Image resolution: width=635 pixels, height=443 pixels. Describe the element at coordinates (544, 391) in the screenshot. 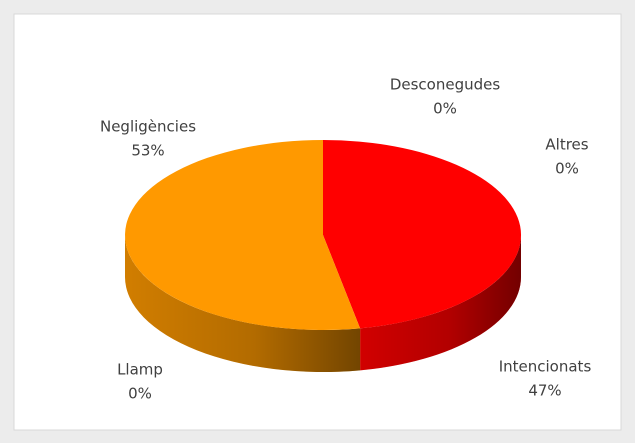

I see `value-label: 47%` at that location.